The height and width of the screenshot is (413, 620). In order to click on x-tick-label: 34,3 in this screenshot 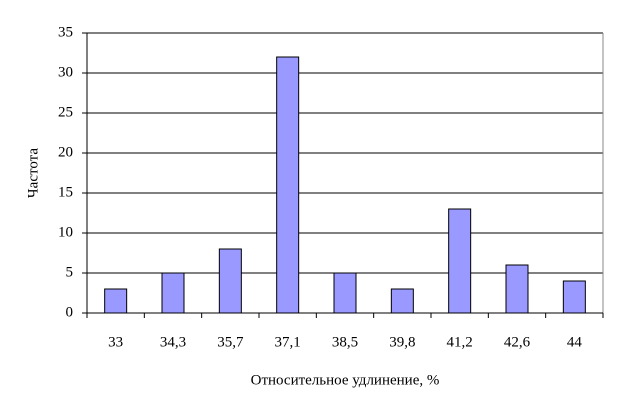, I will do `click(173, 342)`.